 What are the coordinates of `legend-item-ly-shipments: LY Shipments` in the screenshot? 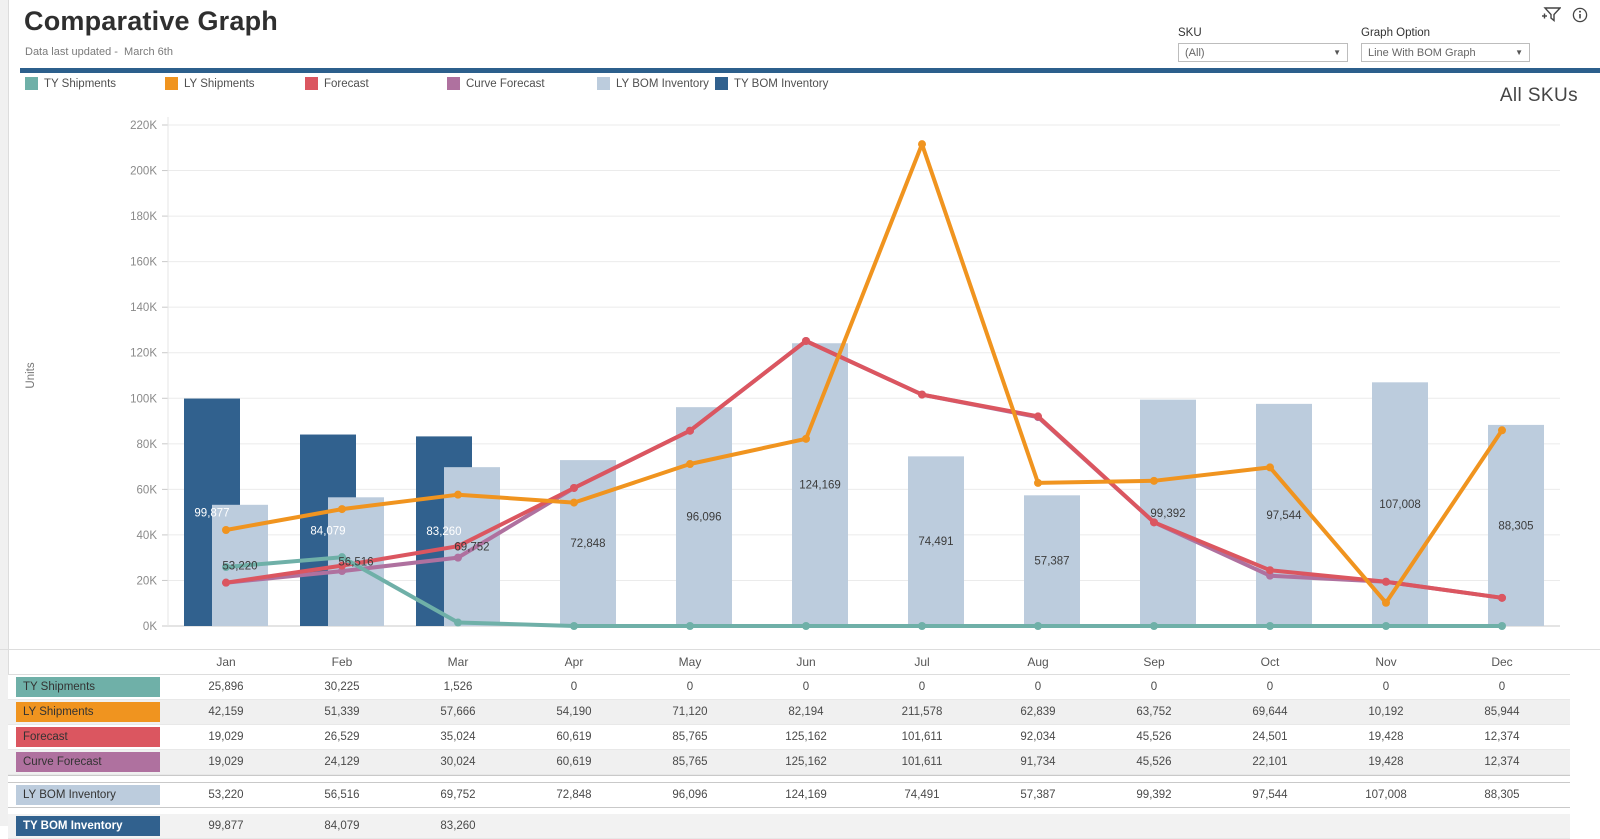 It's located at (210, 83).